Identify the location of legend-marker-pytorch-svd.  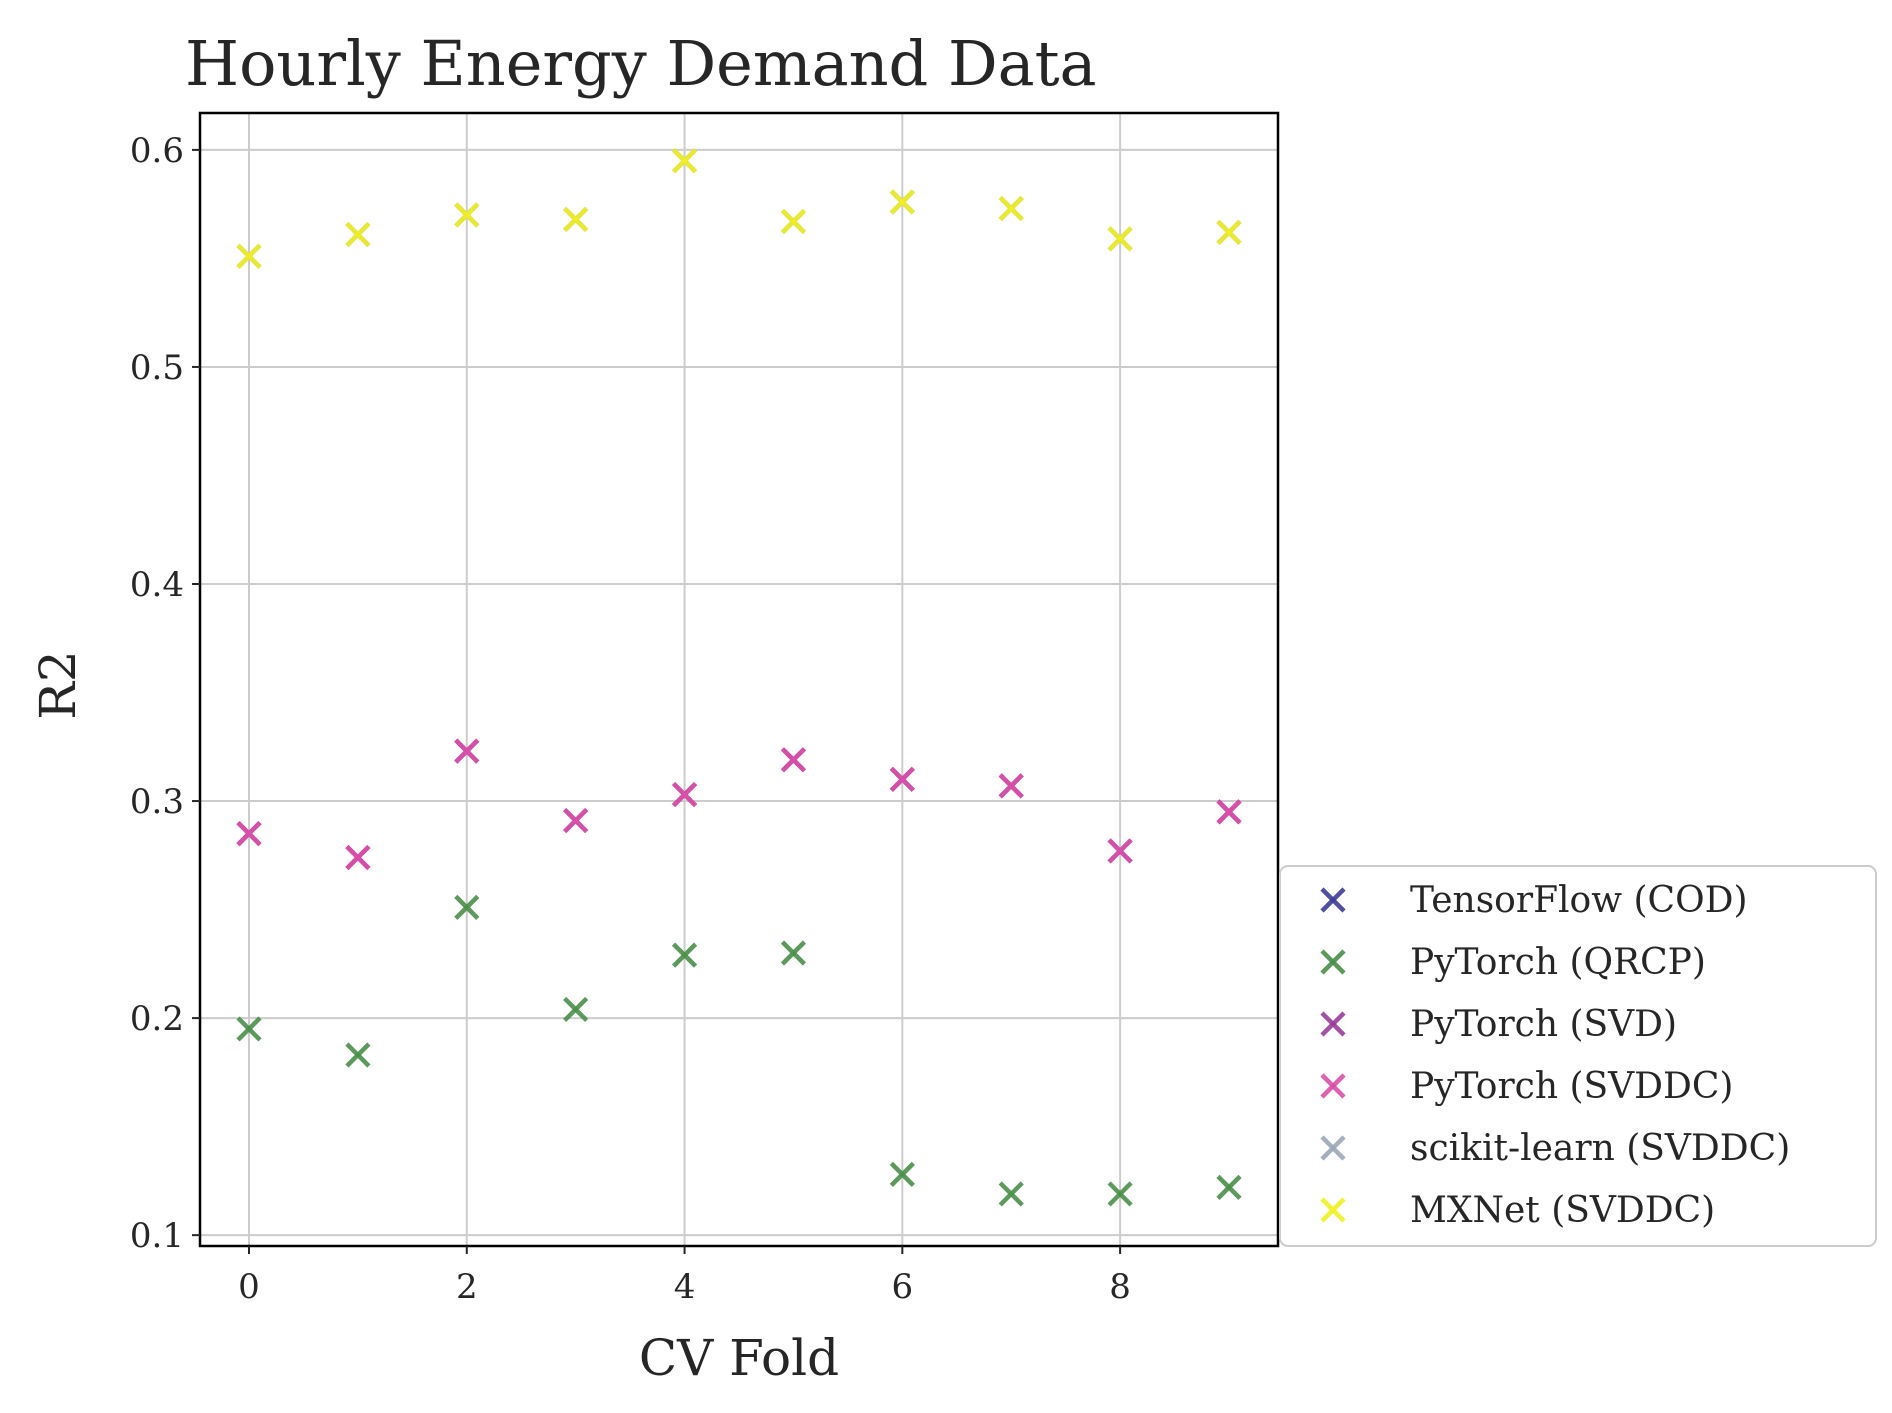
(1333, 1024).